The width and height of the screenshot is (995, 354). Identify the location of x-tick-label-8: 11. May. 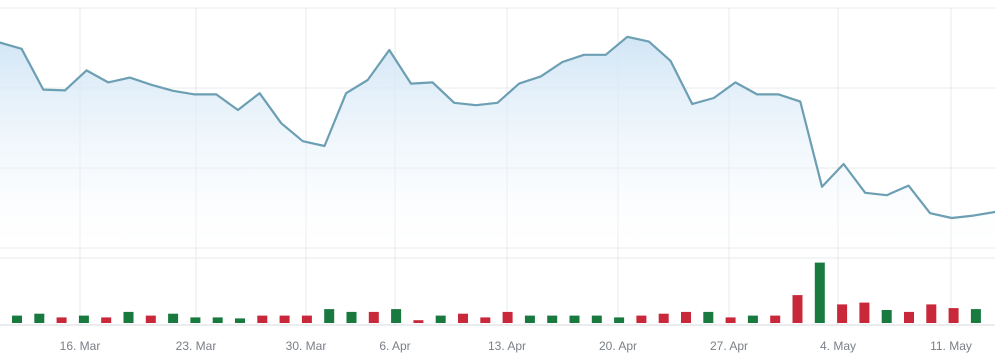
(951, 346).